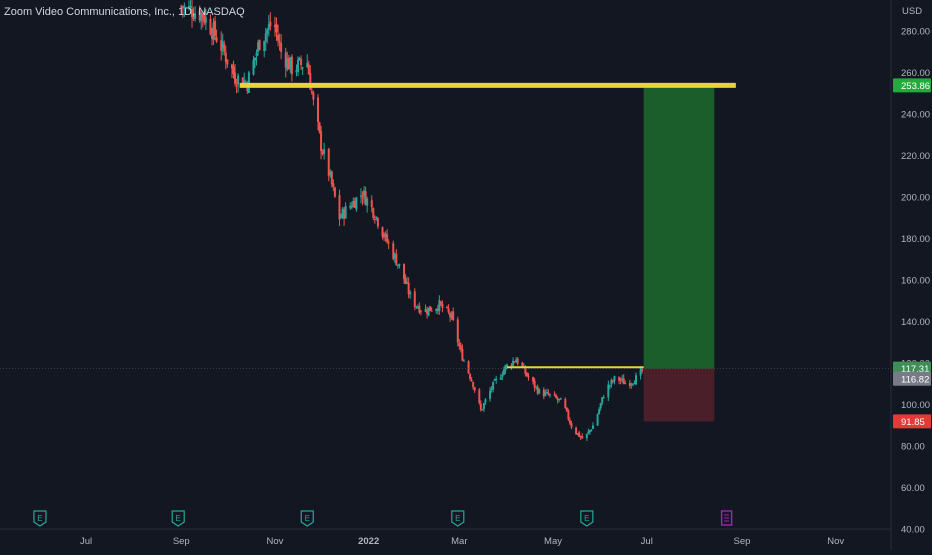 The width and height of the screenshot is (932, 555). Describe the element at coordinates (742, 541) in the screenshot. I see `x-tick-label: Sep` at that location.